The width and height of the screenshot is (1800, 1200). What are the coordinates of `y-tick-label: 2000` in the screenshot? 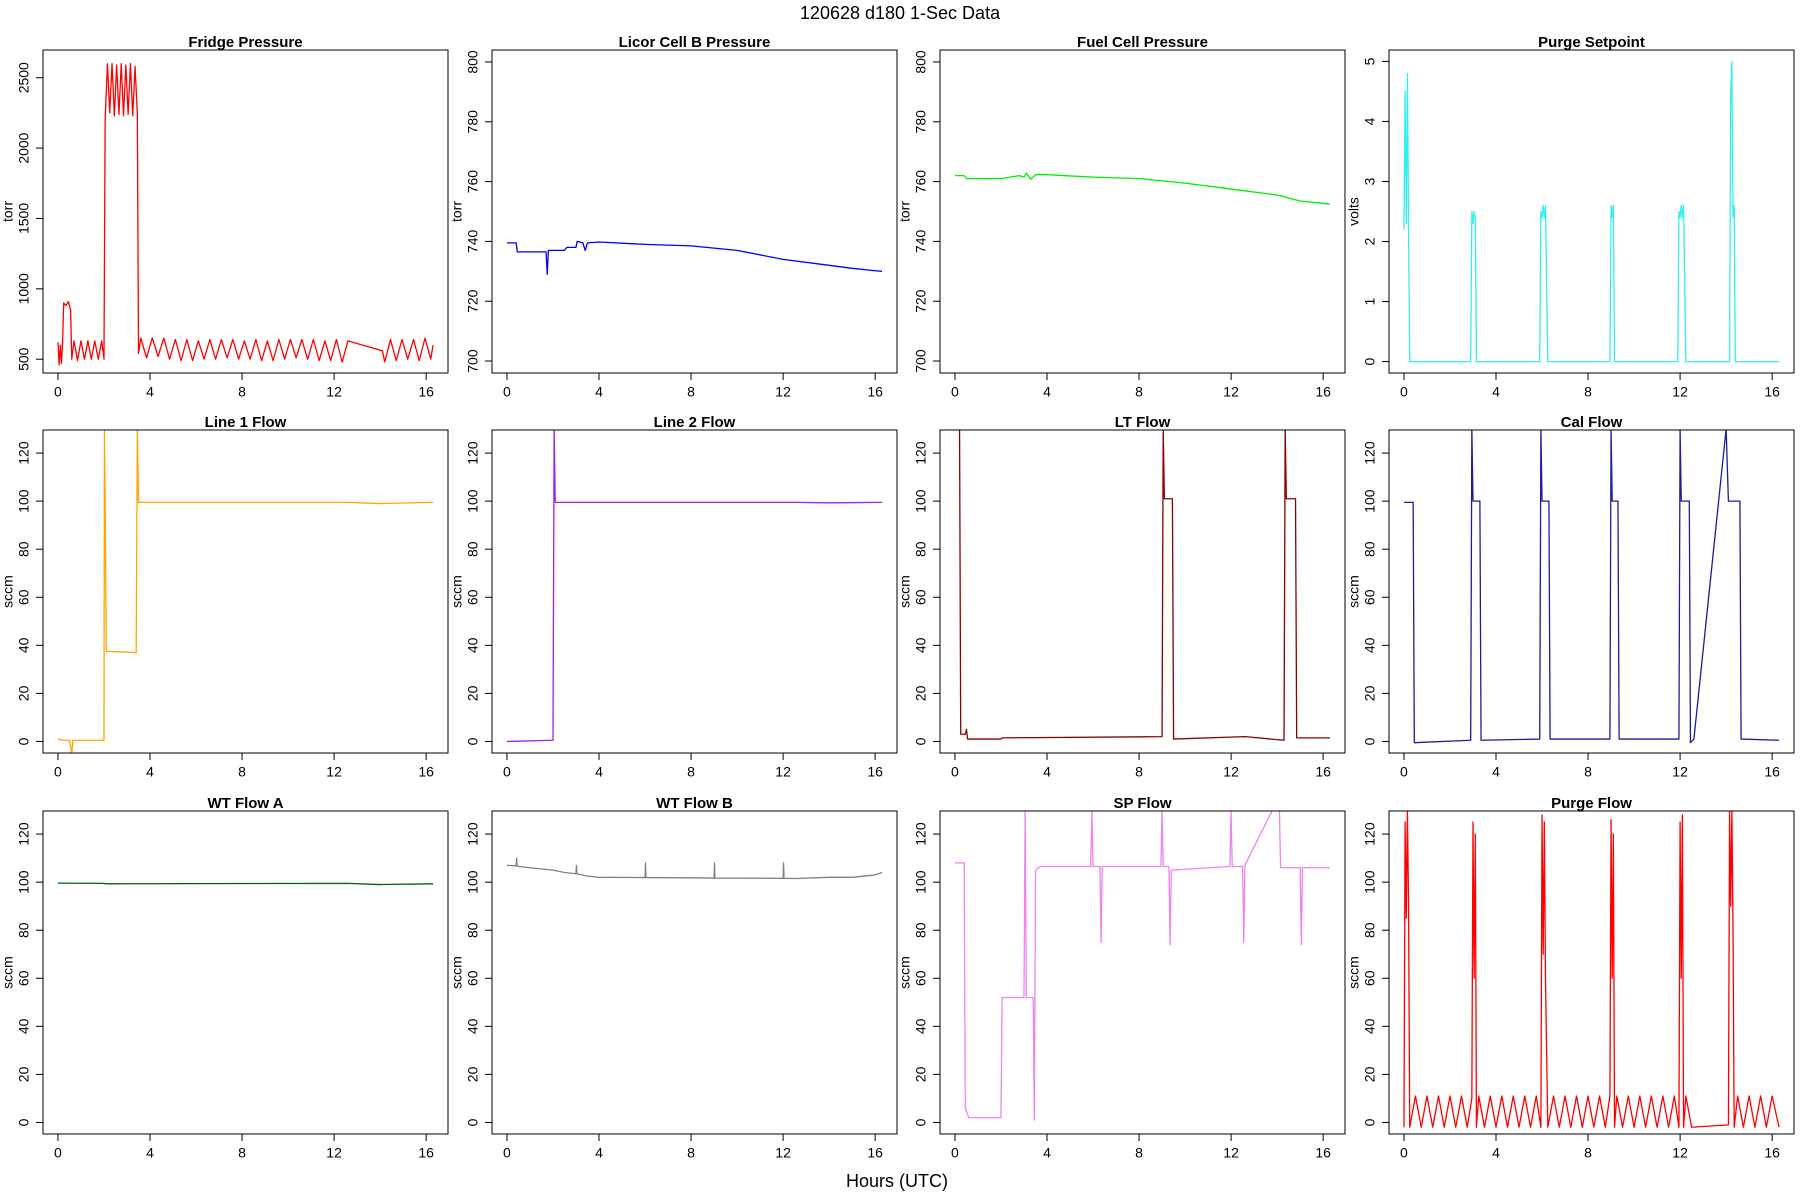 It's located at (24, 147).